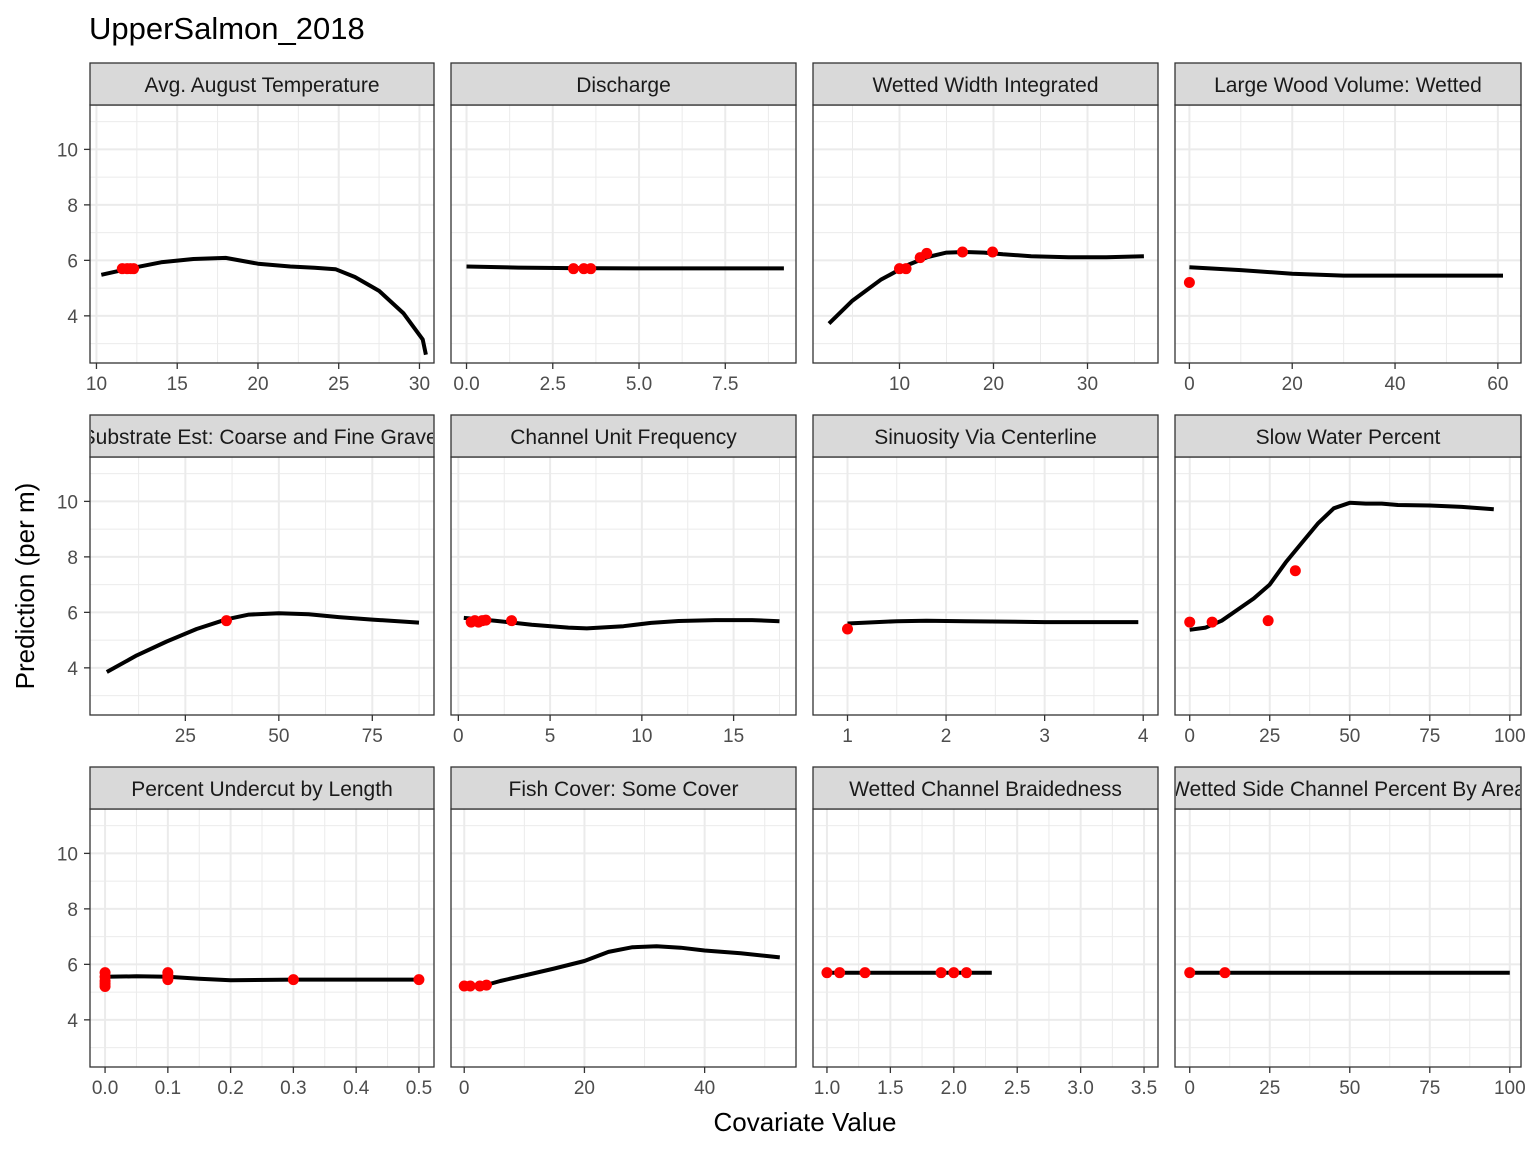 This screenshot has width=1536, height=1152. What do you see at coordinates (262, 437) in the screenshot?
I see `facet-strip-label: Substrate Est: Coarse and Fine Gravel` at bounding box center [262, 437].